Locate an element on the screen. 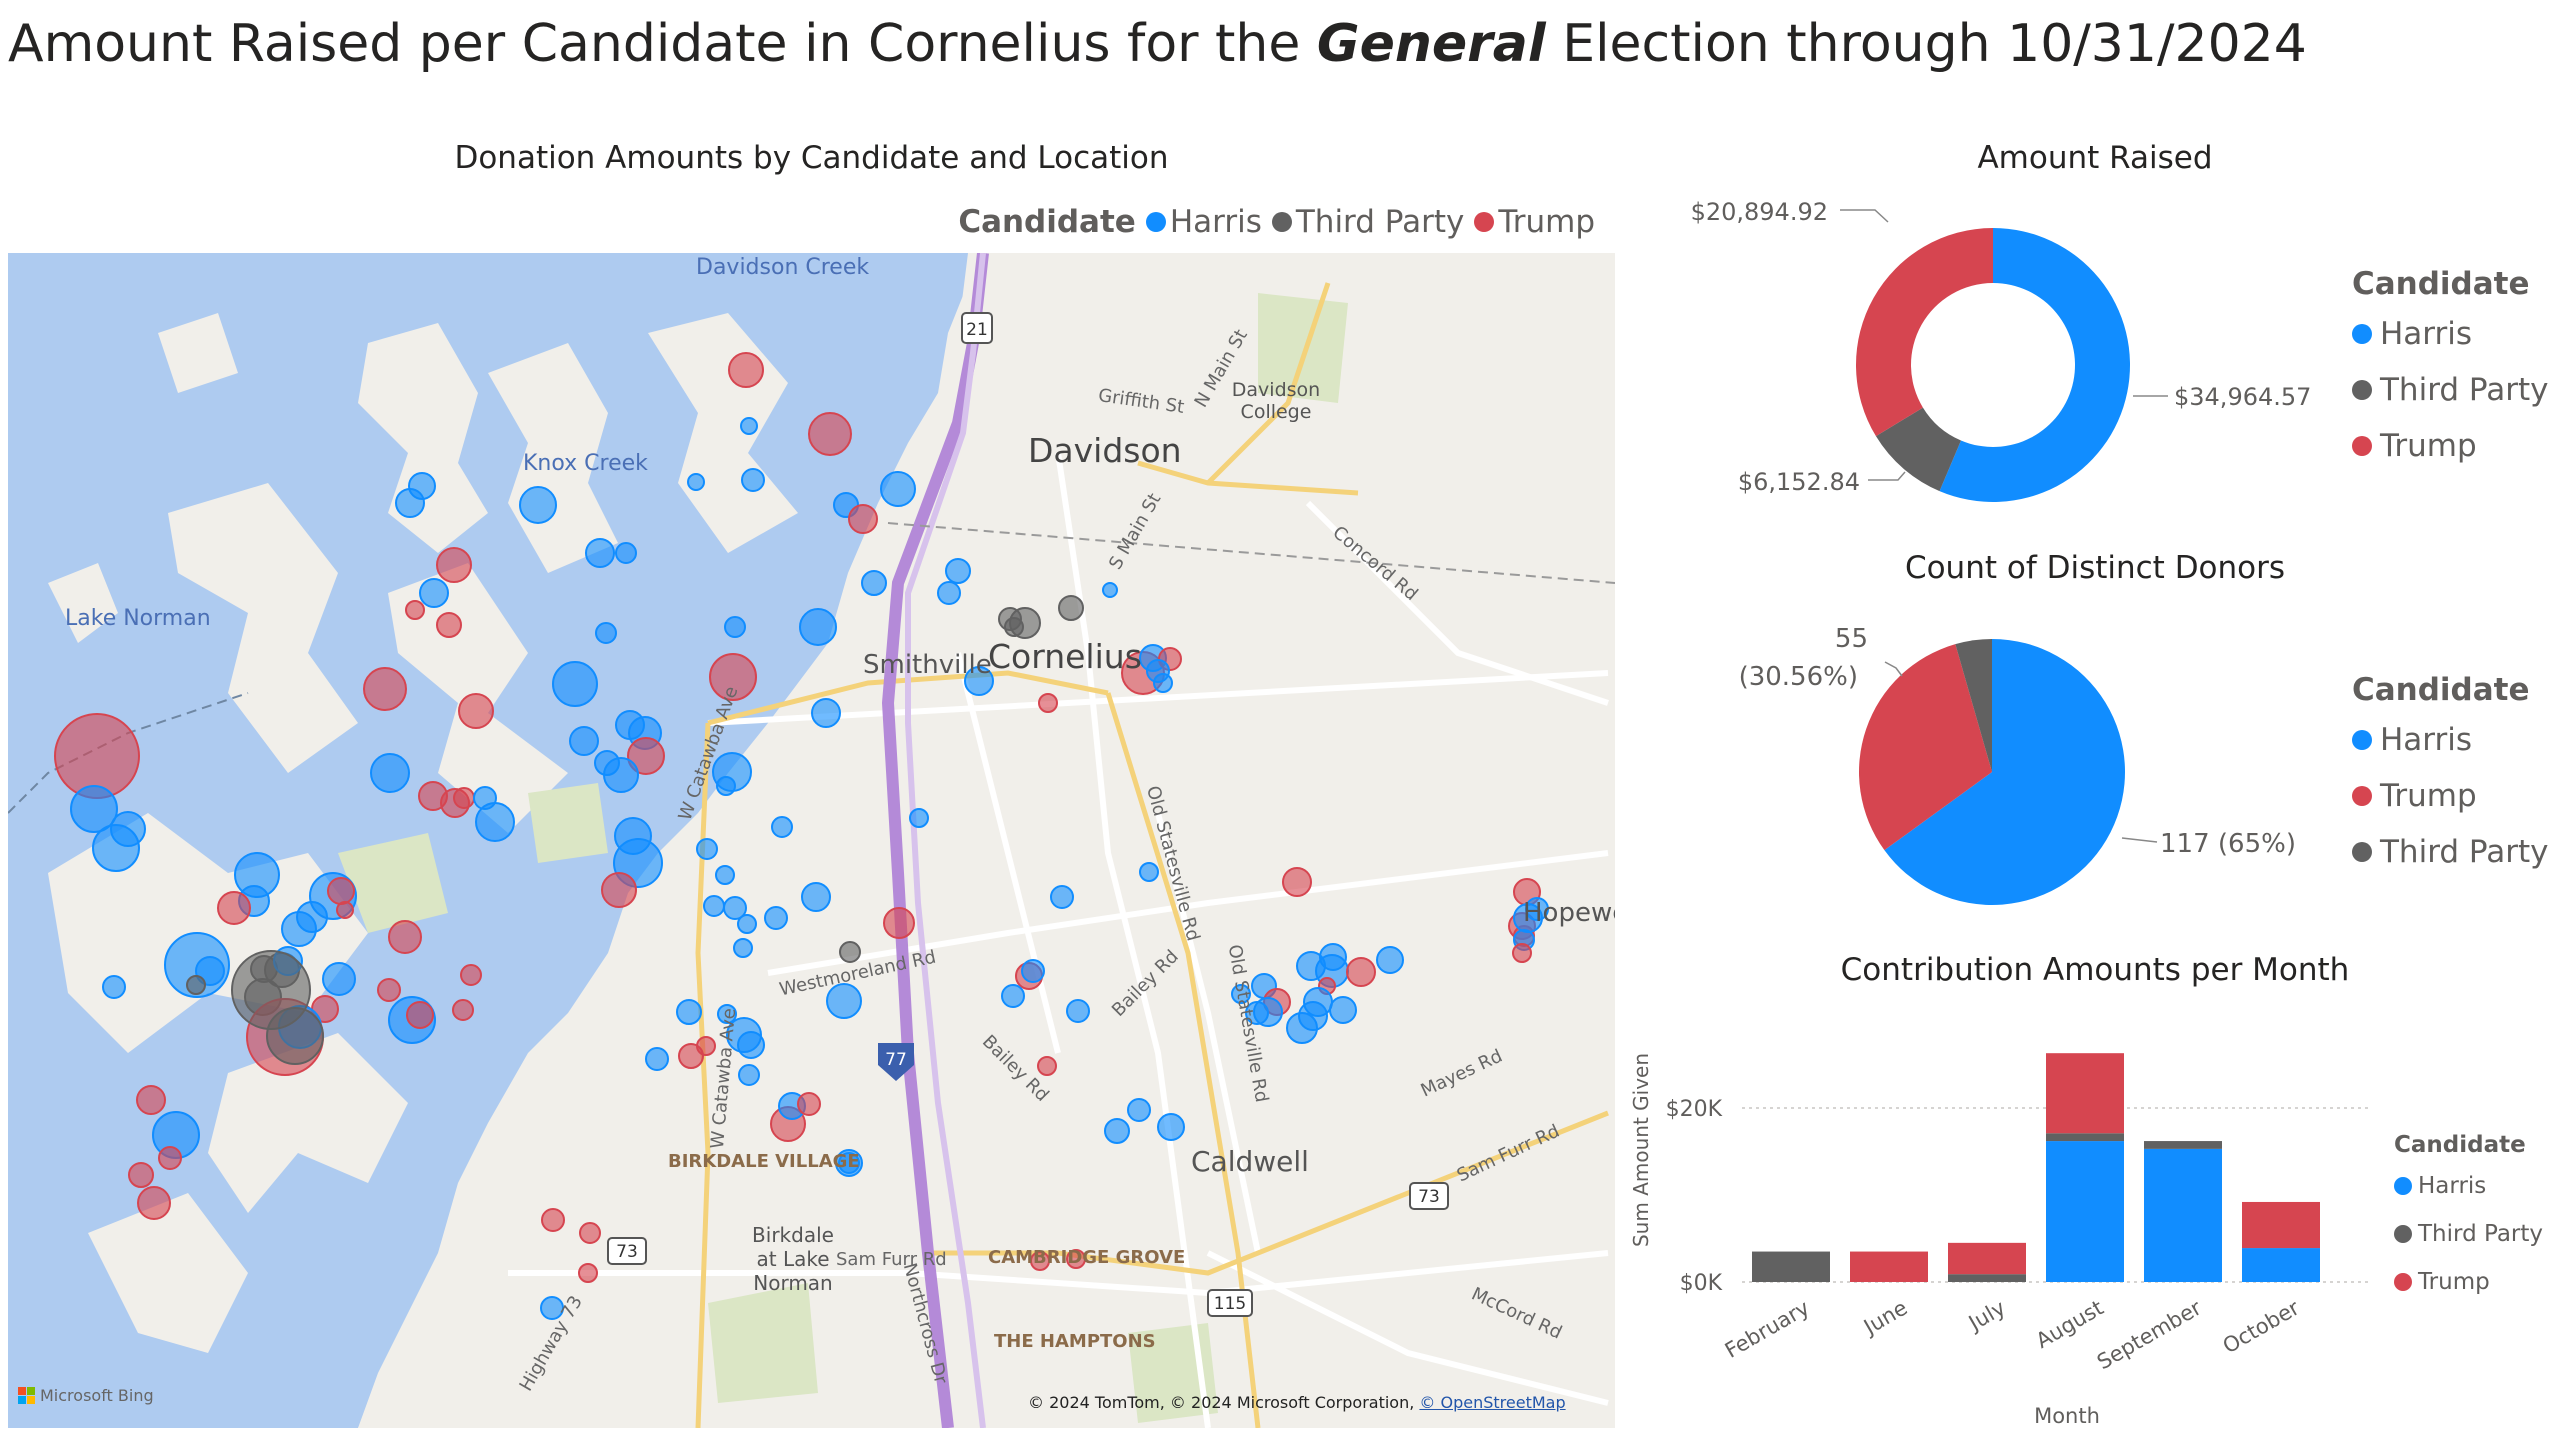  pie-slice-trump is located at coordinates (1925, 747).